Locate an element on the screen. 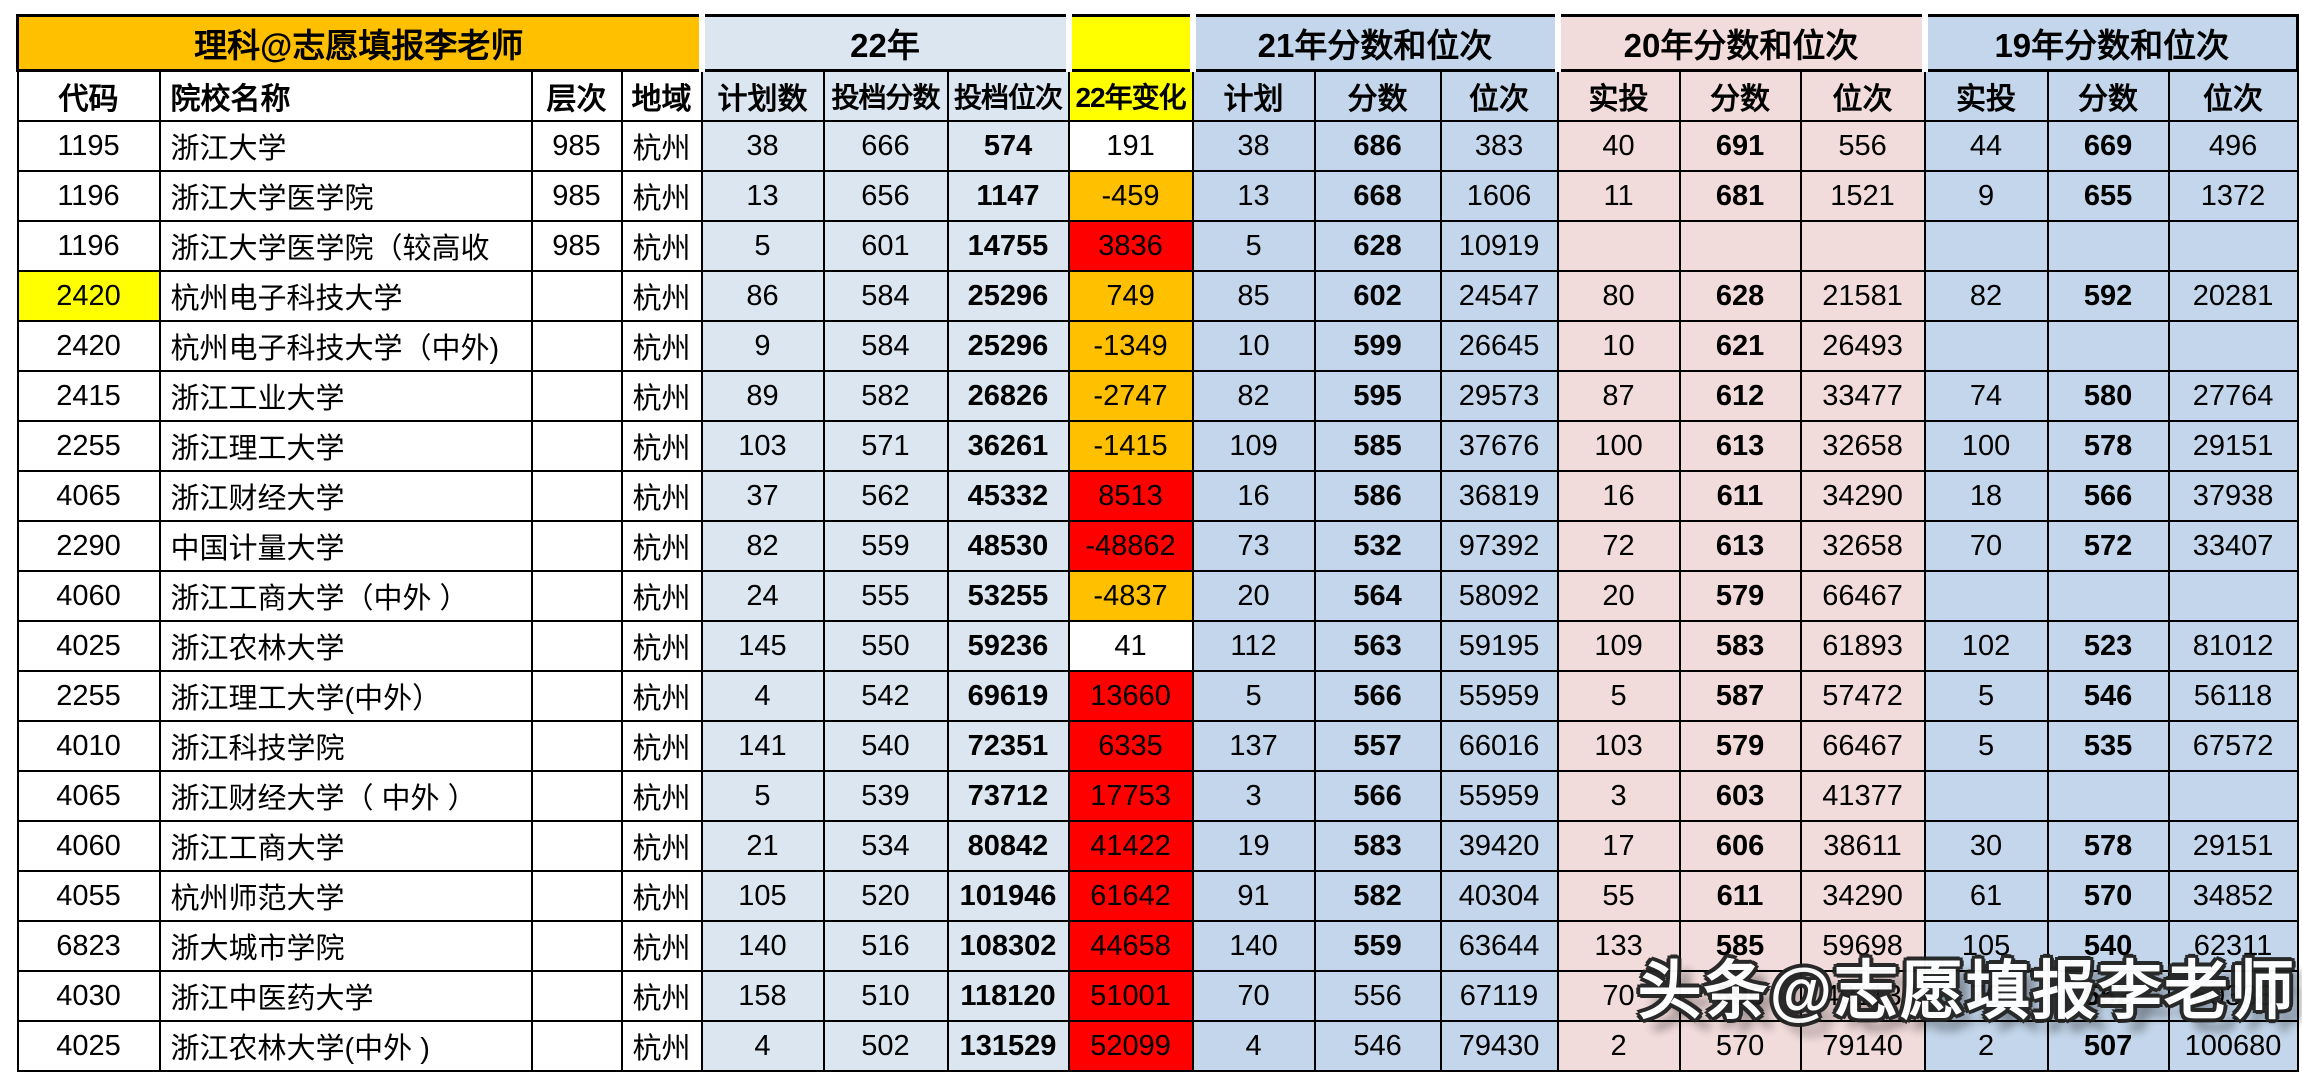 This screenshot has height=1072, width=2302. cell-score22: 601 is located at coordinates (885, 246).